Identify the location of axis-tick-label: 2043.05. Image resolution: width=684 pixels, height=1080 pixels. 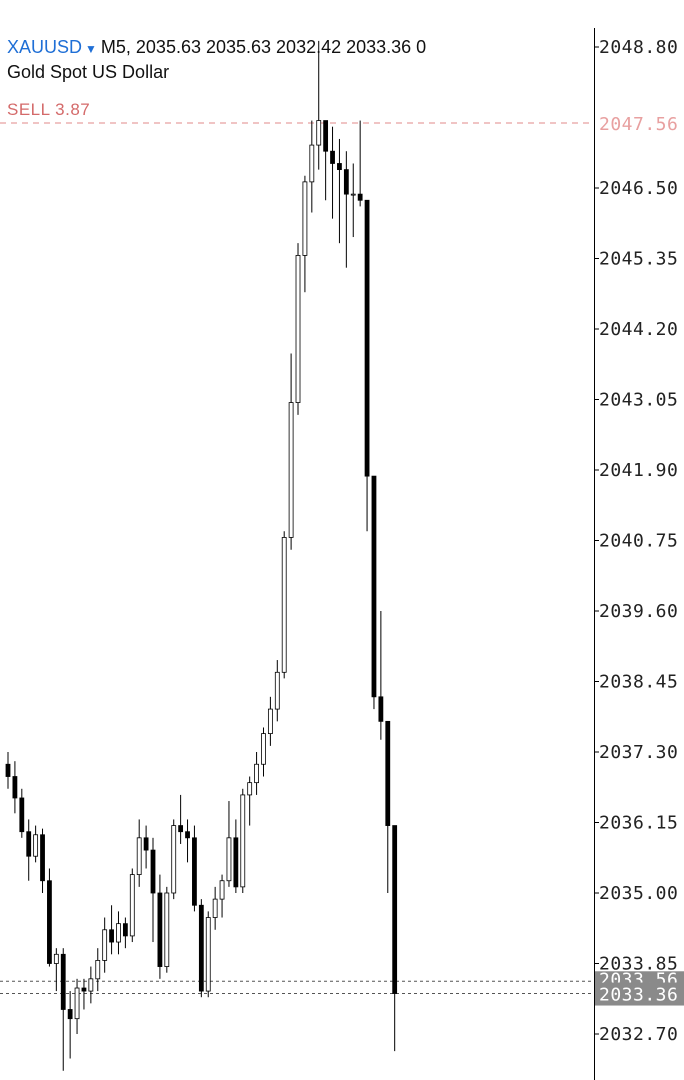
(638, 400).